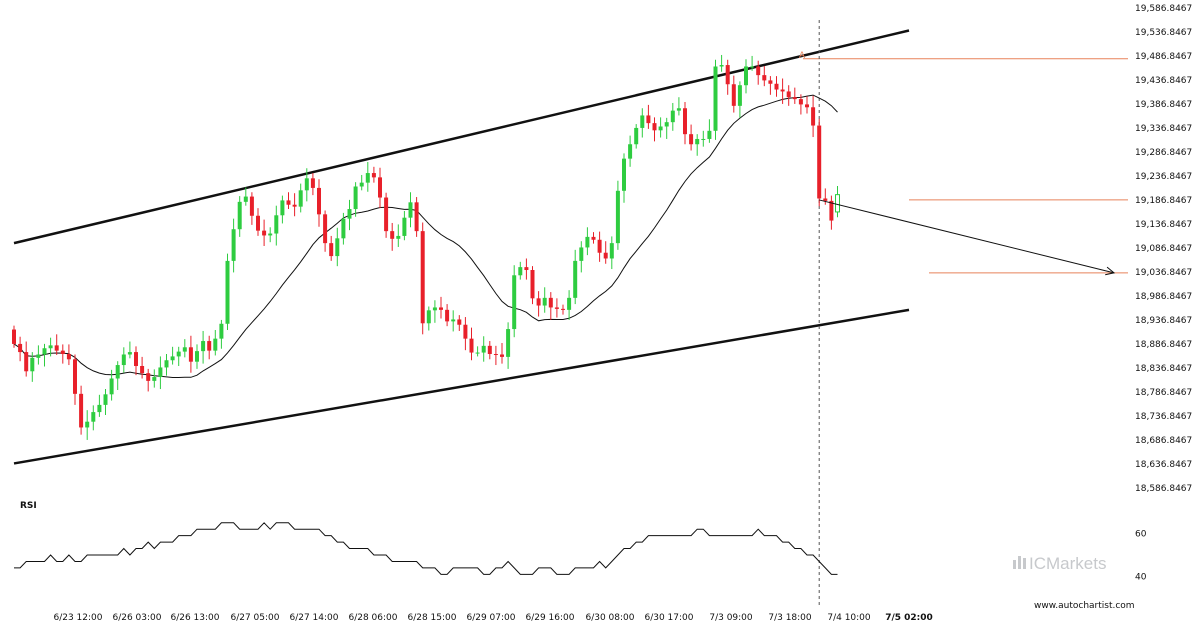  What do you see at coordinates (1163, 105) in the screenshot?
I see `price-tick-label: 19,386.8467` at bounding box center [1163, 105].